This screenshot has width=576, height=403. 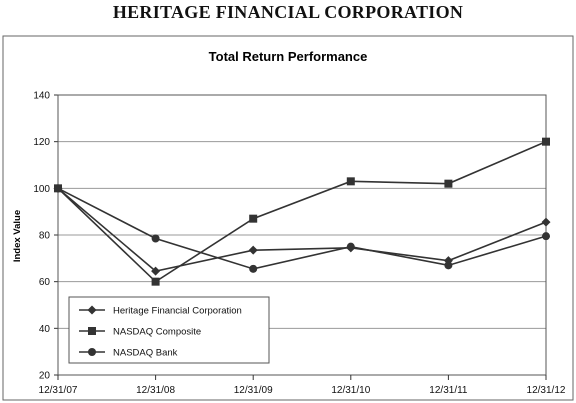 What do you see at coordinates (350, 390) in the screenshot?
I see `x-tick-label: 12/31/10` at bounding box center [350, 390].